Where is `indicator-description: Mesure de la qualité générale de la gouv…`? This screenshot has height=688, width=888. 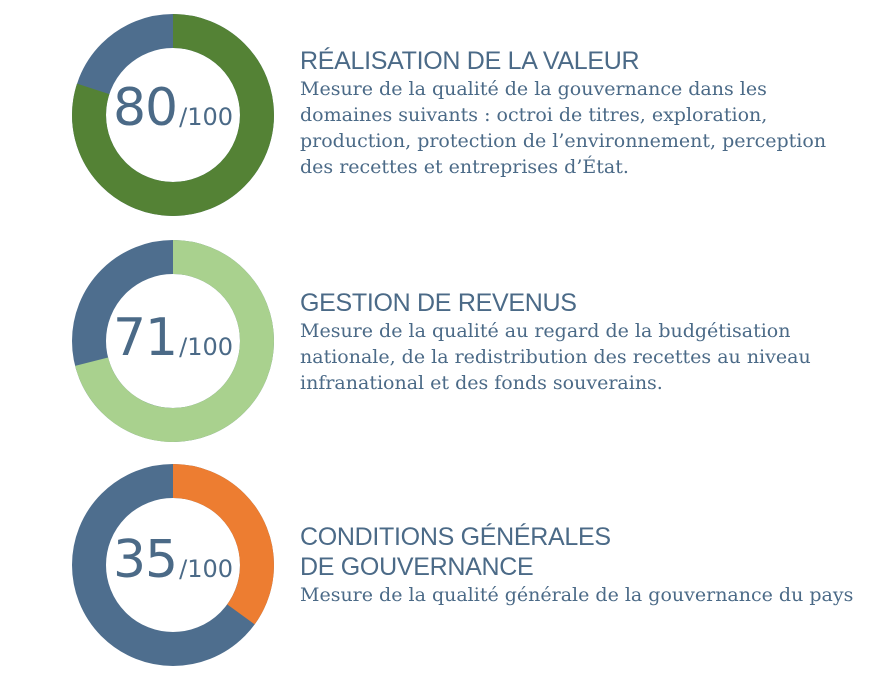
indicator-description: Mesure de la qualité générale de la gouv… is located at coordinates (577, 595).